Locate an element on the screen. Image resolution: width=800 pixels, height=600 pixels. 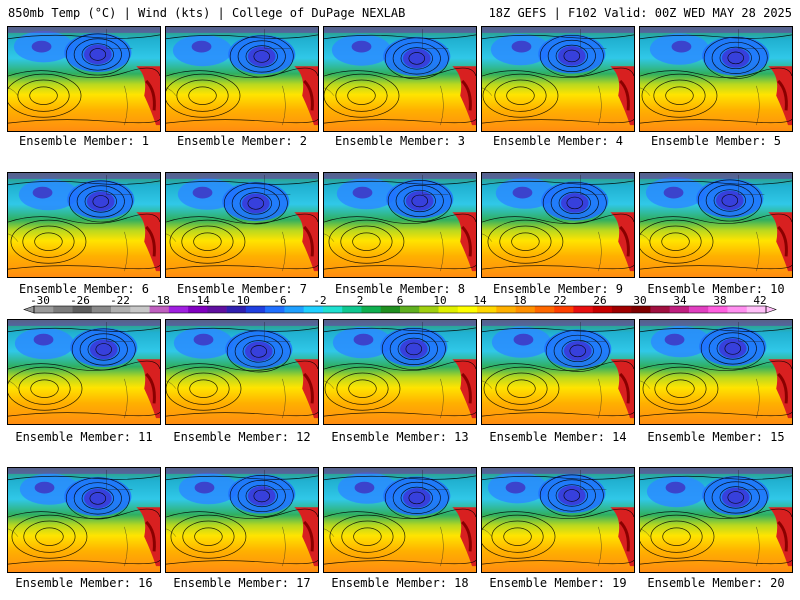
ensemble-member-caption: Ensemble Member: 1 is located at coordinates (84, 141).